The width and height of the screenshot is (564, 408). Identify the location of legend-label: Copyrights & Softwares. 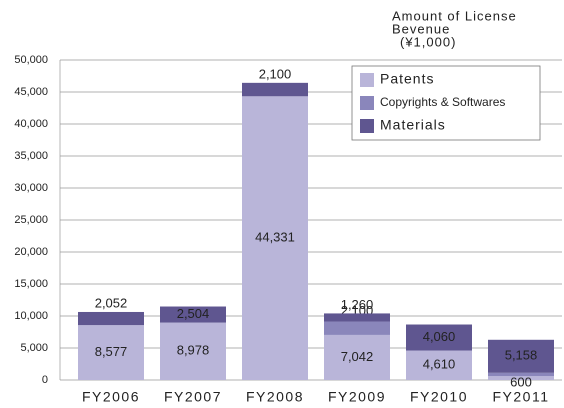
(442, 102).